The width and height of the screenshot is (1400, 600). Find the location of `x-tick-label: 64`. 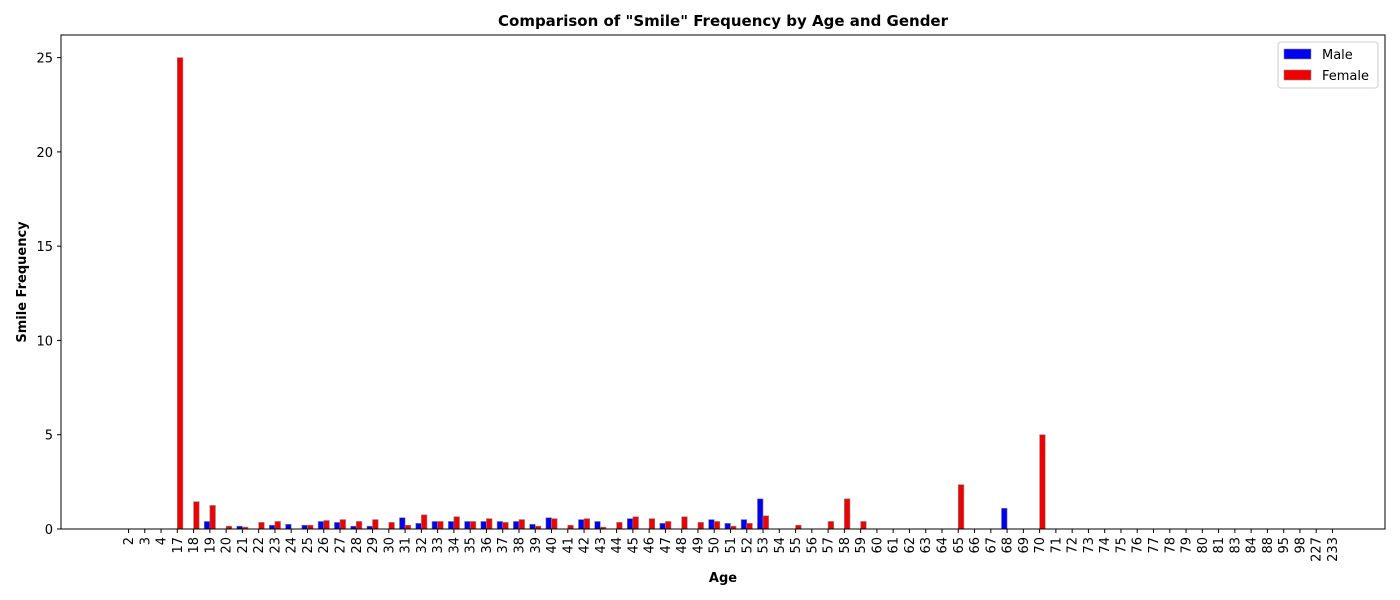

x-tick-label: 64 is located at coordinates (943, 545).